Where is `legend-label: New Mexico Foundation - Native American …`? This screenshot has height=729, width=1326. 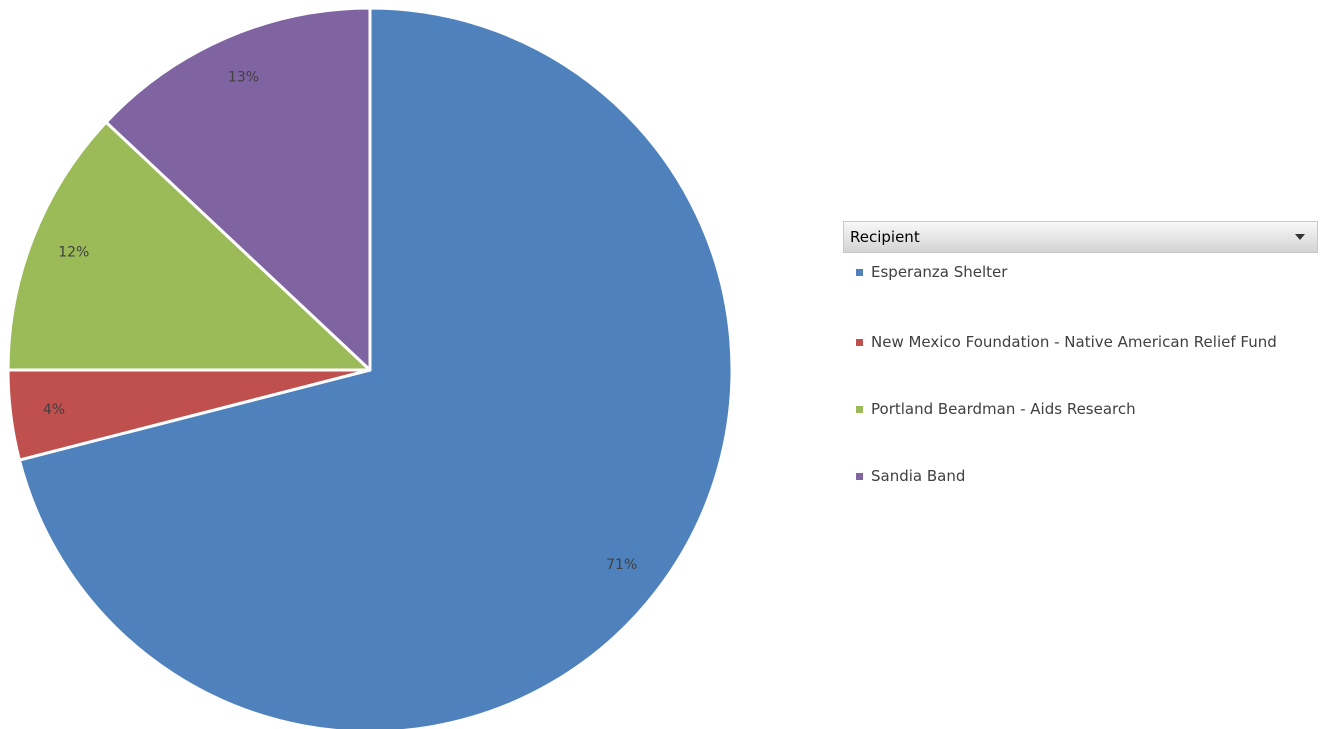 legend-label: New Mexico Foundation - Native American … is located at coordinates (1074, 342).